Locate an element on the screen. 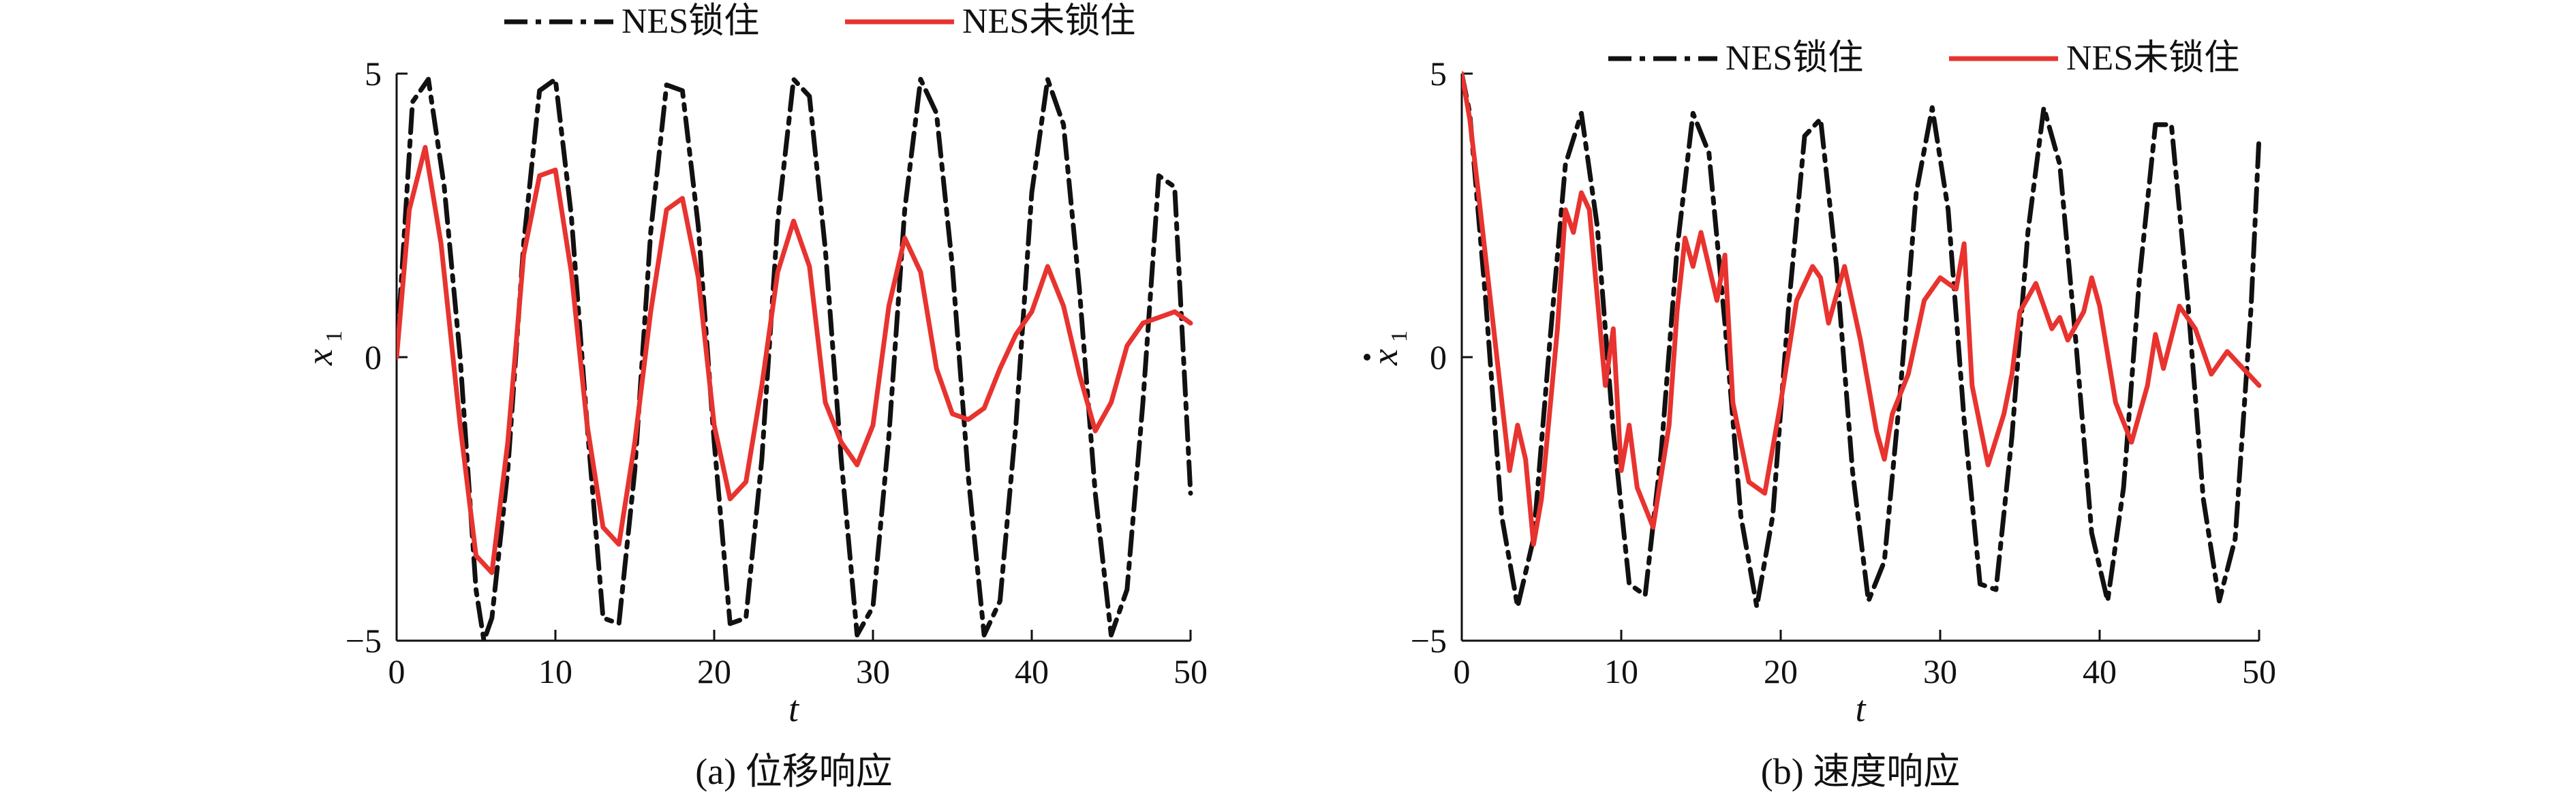 This screenshot has height=807, width=2576. panel-caption: (a) 位移响应 is located at coordinates (793, 771).